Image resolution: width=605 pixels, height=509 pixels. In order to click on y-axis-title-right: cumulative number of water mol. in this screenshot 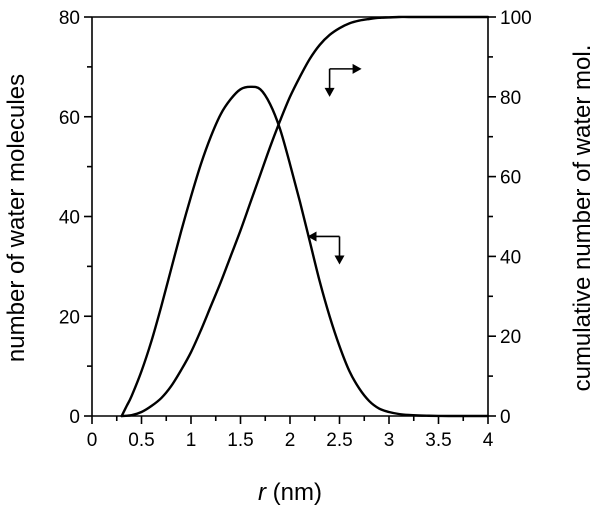, I will do `click(582, 218)`.